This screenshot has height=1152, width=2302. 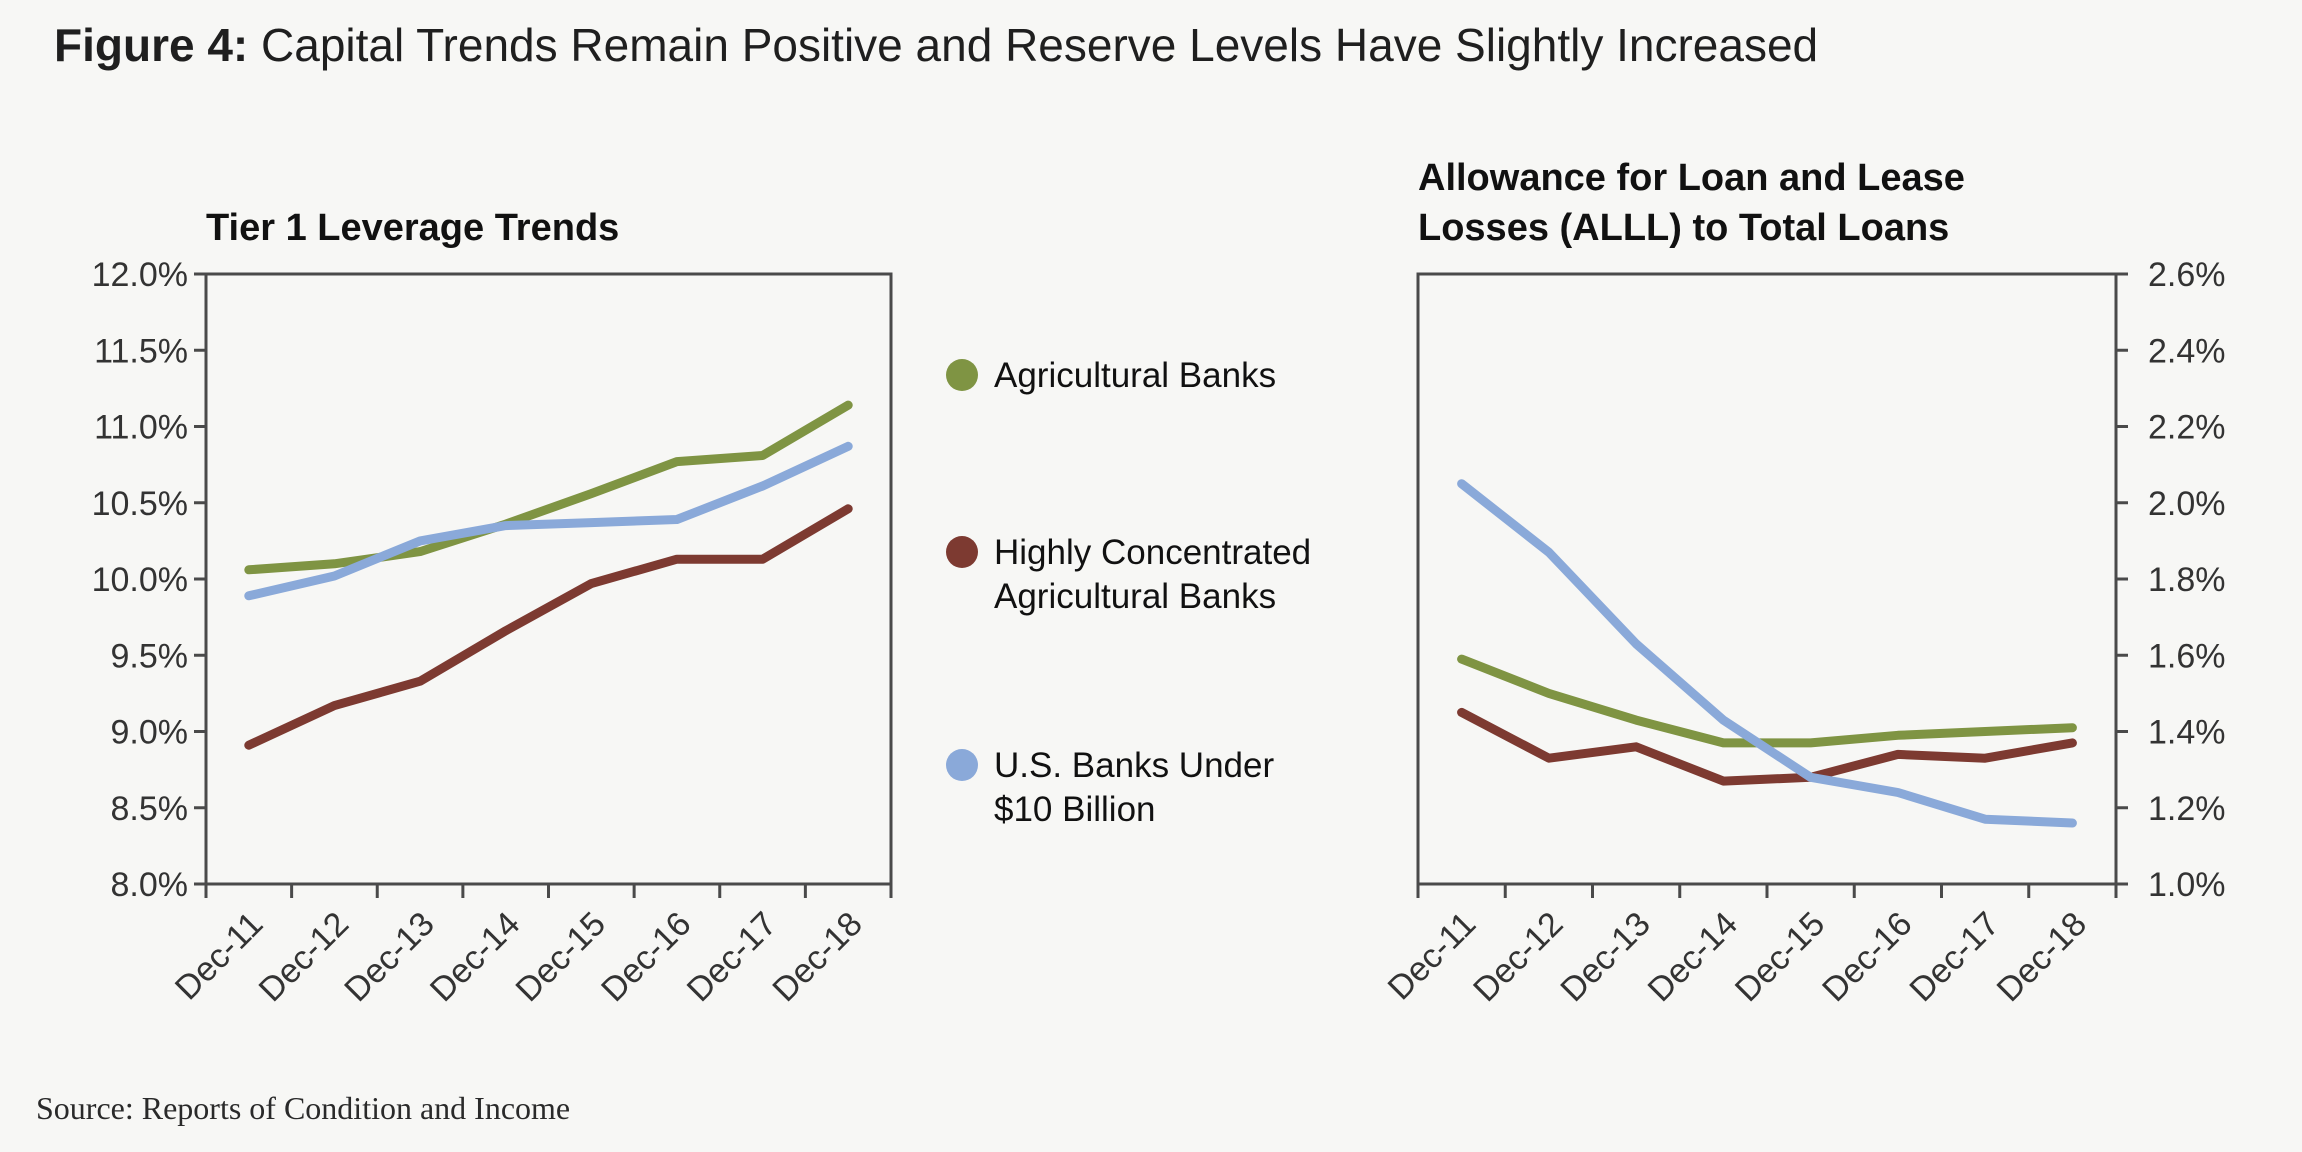 I want to click on legend-item: U.S. Banks Under $10 Billion, so click(x=1110, y=787).